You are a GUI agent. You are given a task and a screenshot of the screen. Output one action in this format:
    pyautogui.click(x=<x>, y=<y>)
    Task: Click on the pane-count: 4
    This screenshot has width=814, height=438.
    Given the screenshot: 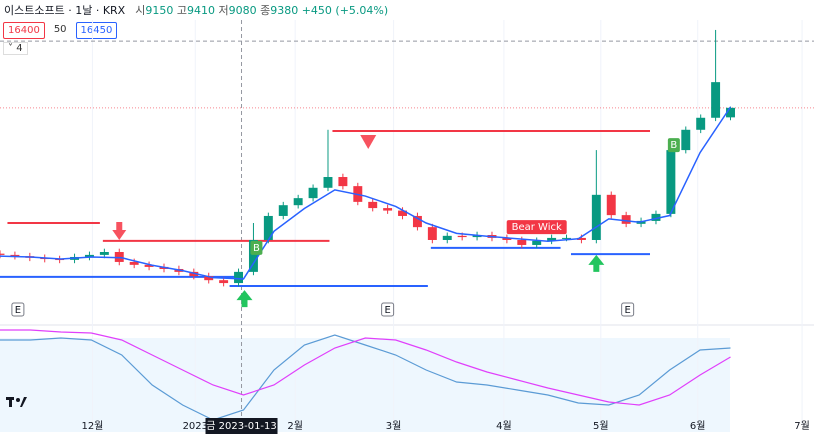 What is the action you would take?
    pyautogui.click(x=19, y=48)
    